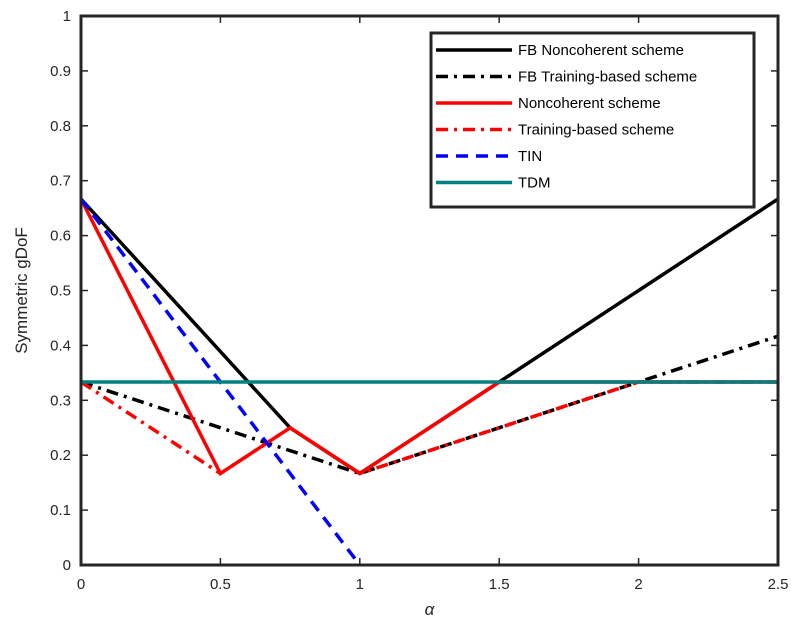 The height and width of the screenshot is (623, 791). I want to click on legend-label-tin: TIN, so click(530, 156).